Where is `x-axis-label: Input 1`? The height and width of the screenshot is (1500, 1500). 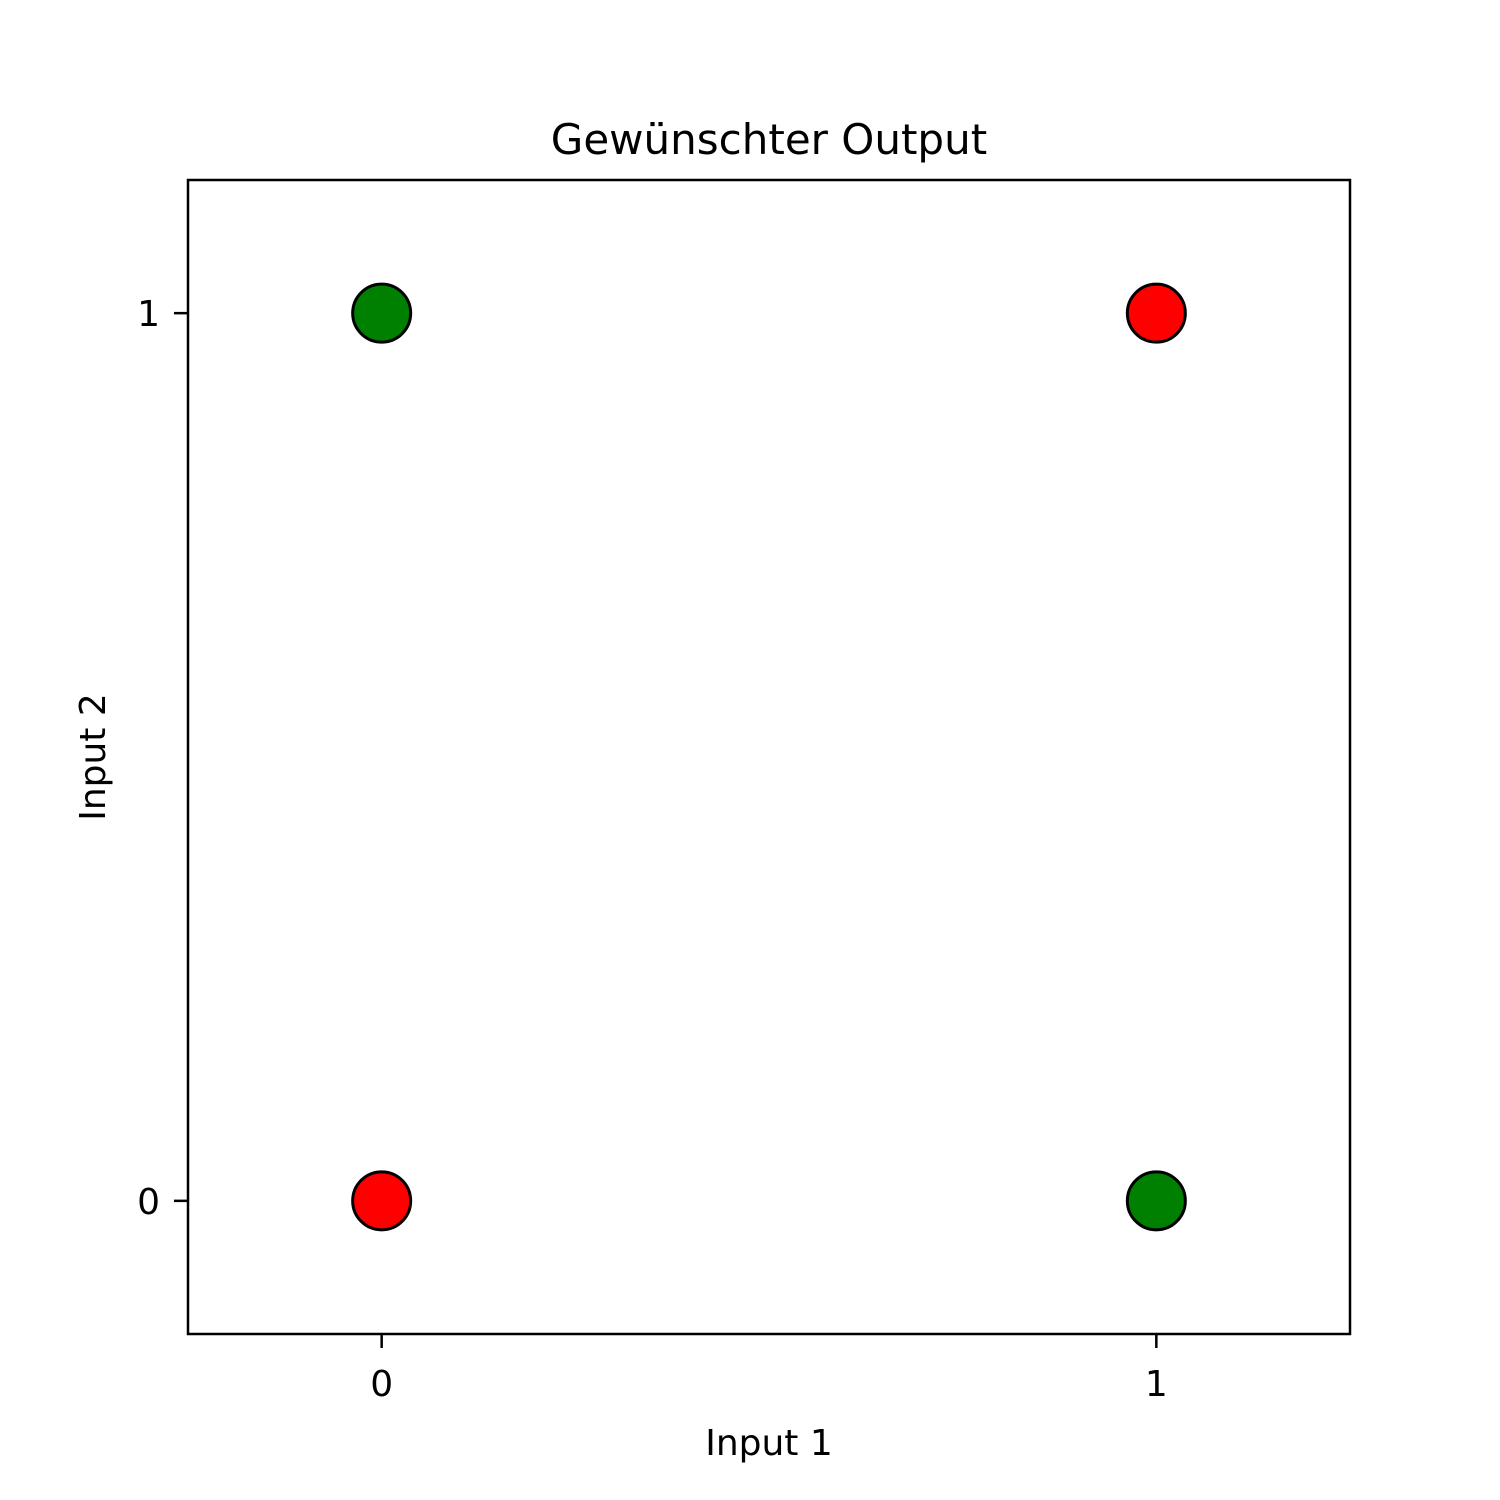 x-axis-label: Input 1 is located at coordinates (769, 1443).